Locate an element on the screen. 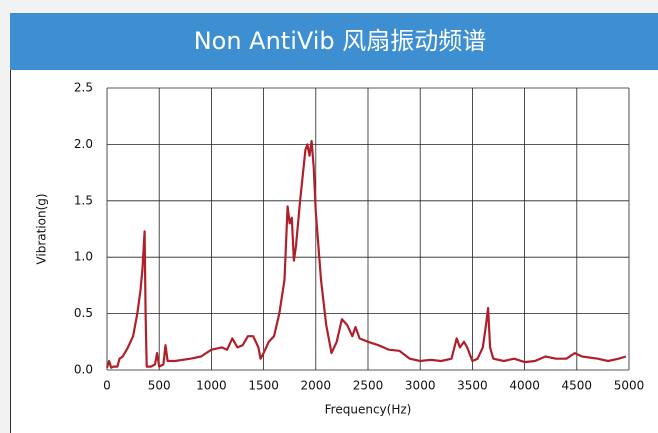 Image resolution: width=658 pixels, height=433 pixels. x-tick-label: 1500 is located at coordinates (263, 386).